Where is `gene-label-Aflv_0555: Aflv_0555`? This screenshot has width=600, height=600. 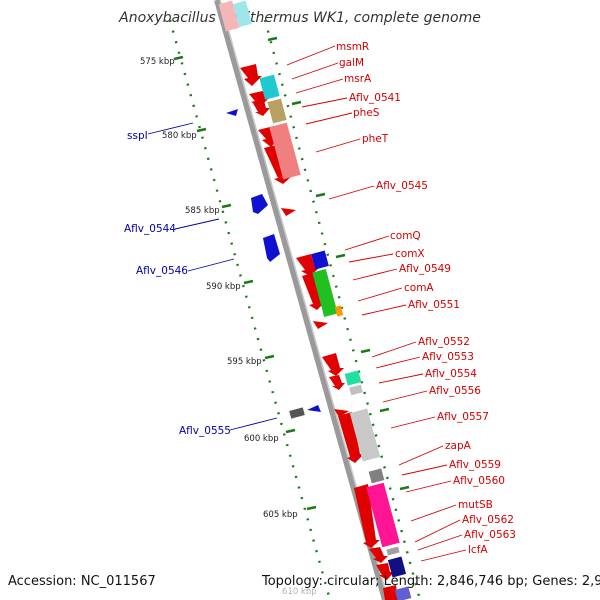
gene-label-Aflv_0555: Aflv_0555 is located at coordinates (205, 431).